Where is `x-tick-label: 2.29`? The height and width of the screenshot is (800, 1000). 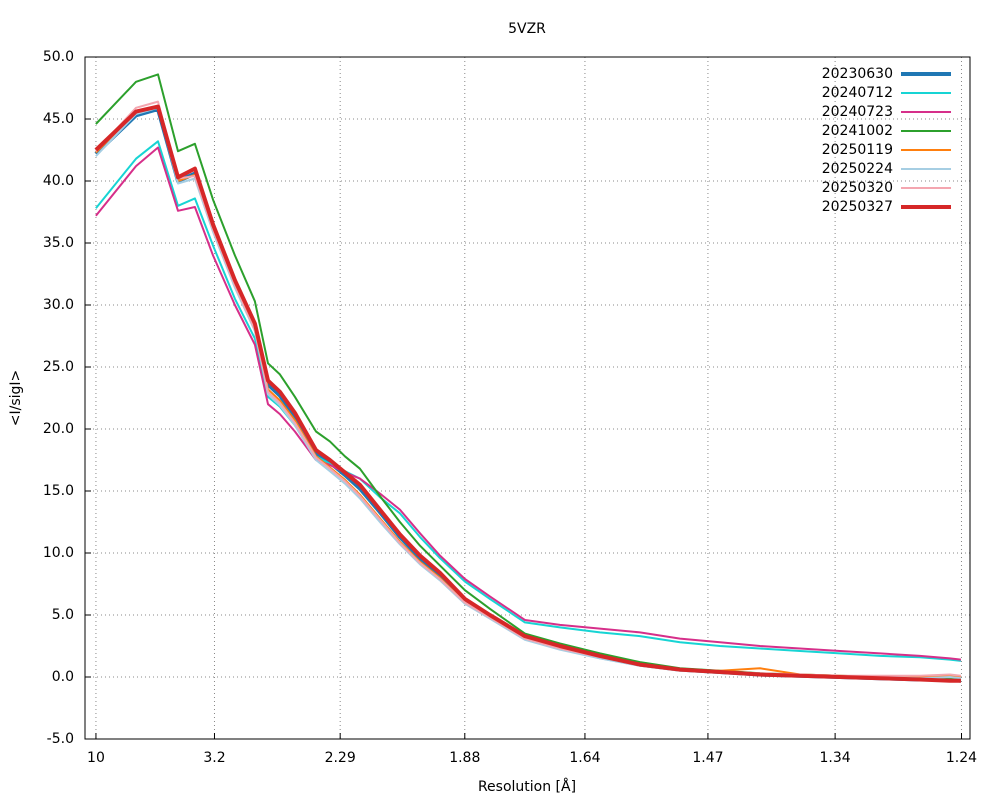 x-tick-label: 2.29 is located at coordinates (340, 758).